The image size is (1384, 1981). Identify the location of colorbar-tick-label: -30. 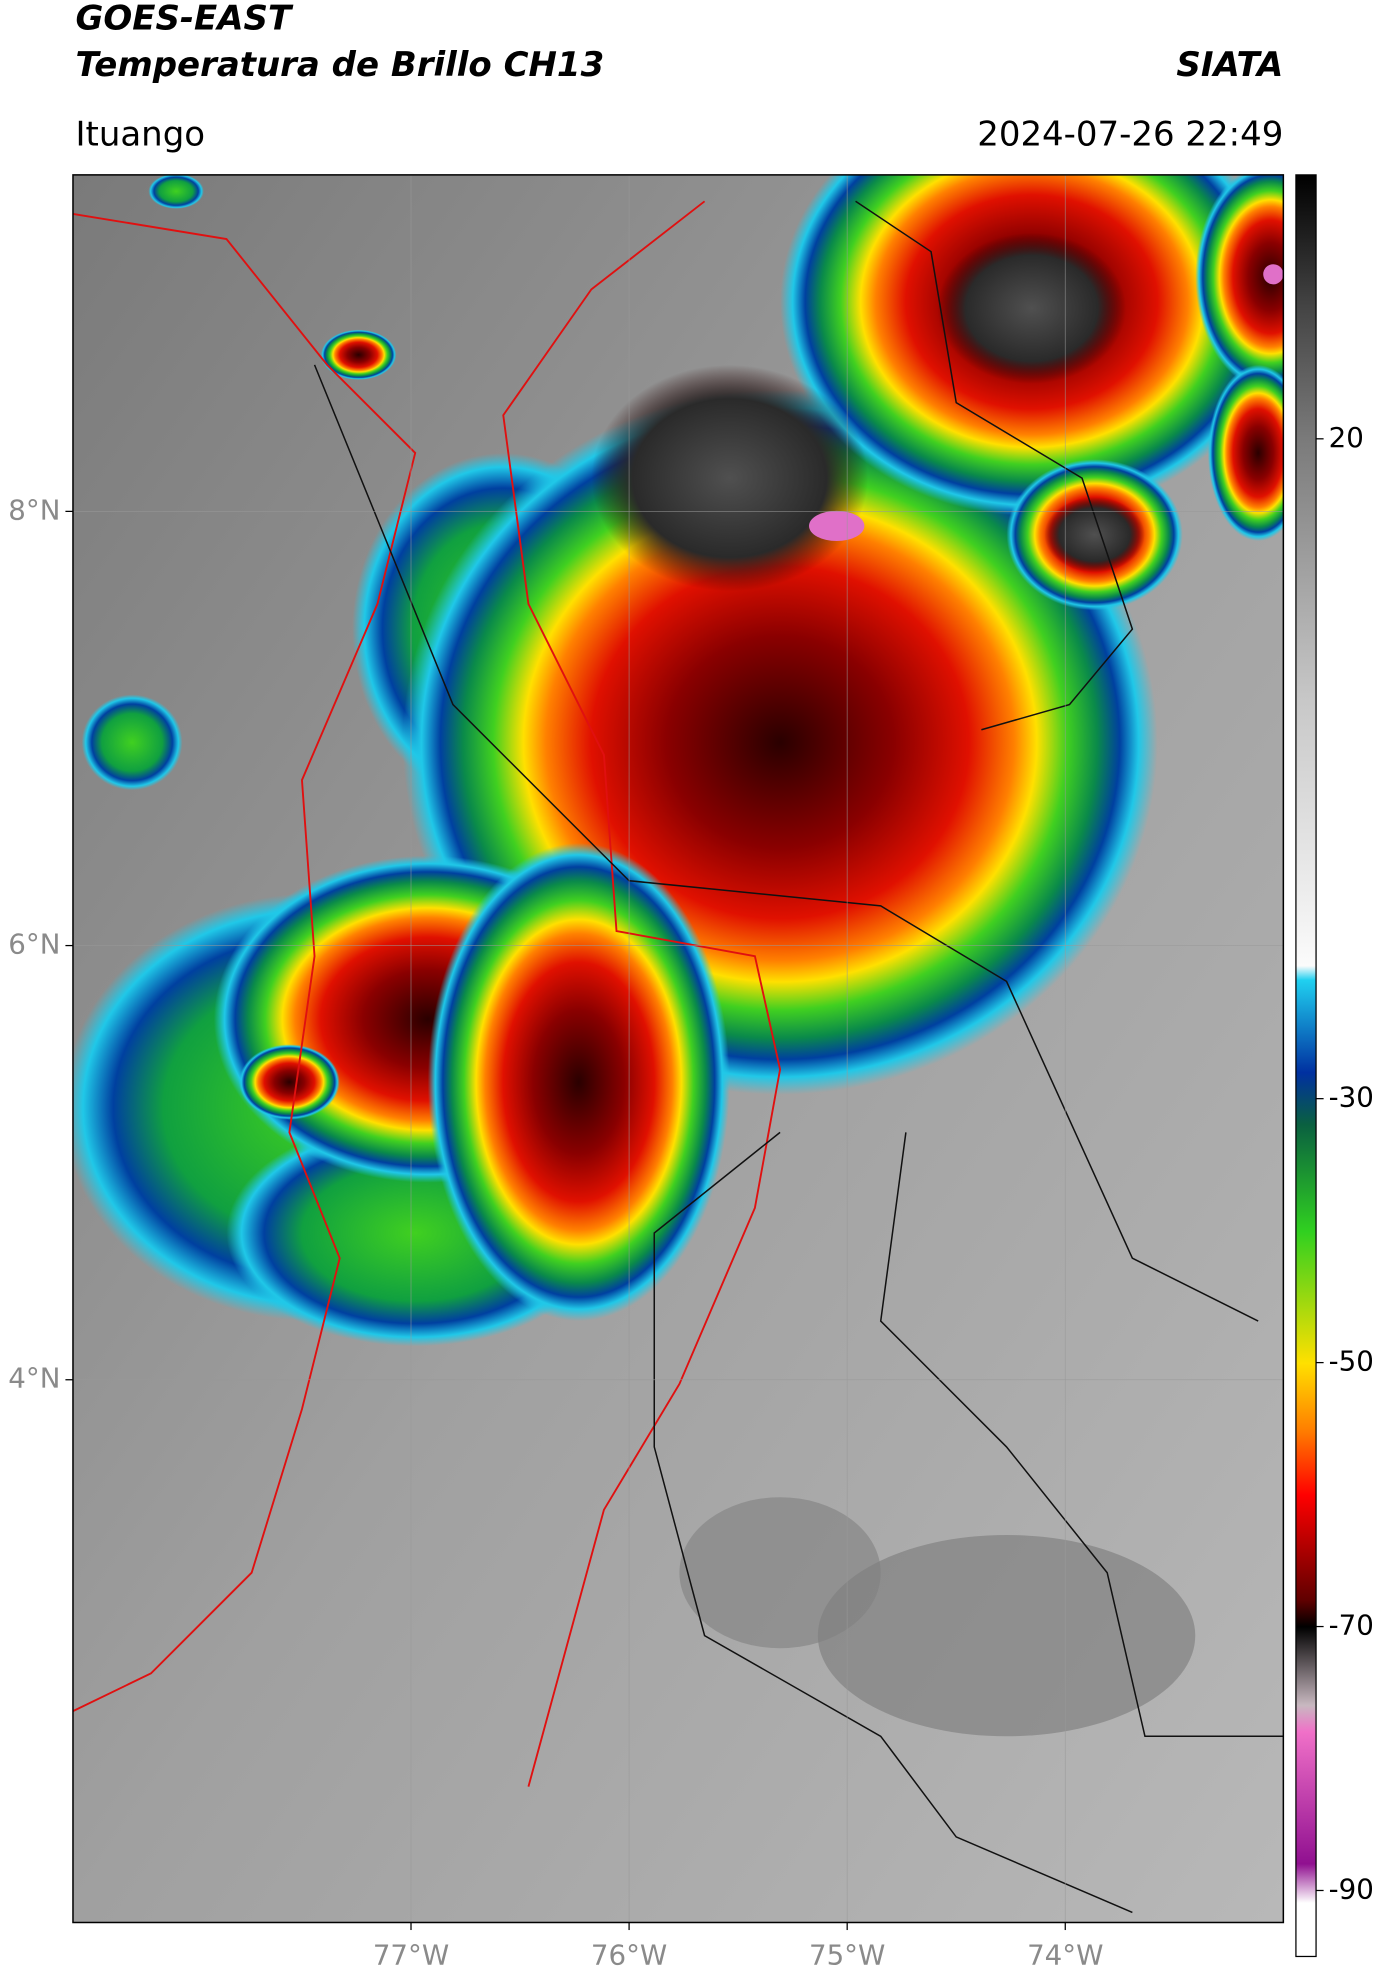
(1351, 1097).